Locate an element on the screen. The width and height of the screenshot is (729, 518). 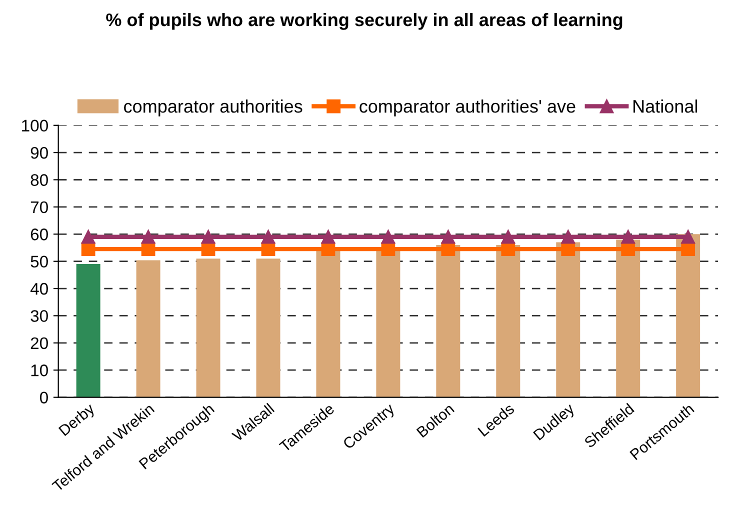
y-tick-label: 50 is located at coordinates (39, 262).